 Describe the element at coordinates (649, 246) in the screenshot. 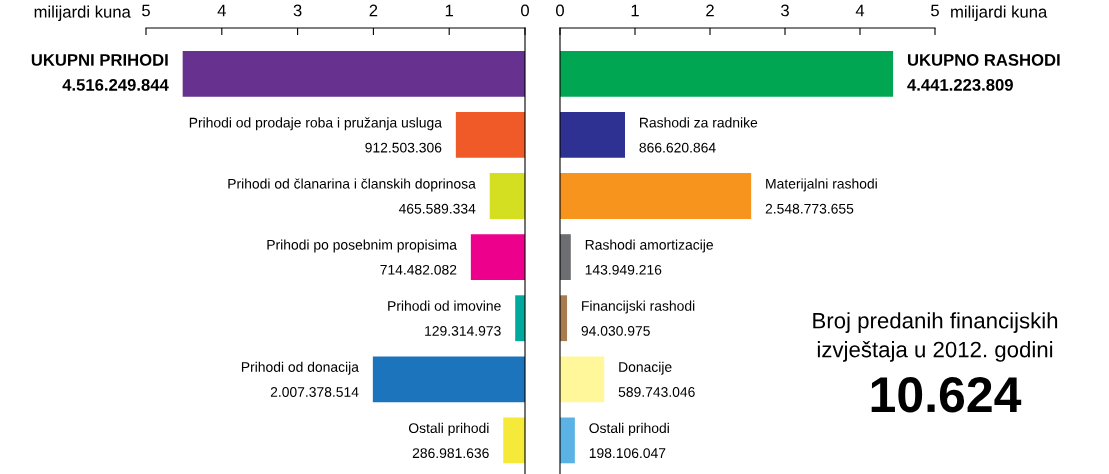

I see `y-tick-label: Rashodi amortizacije` at that location.